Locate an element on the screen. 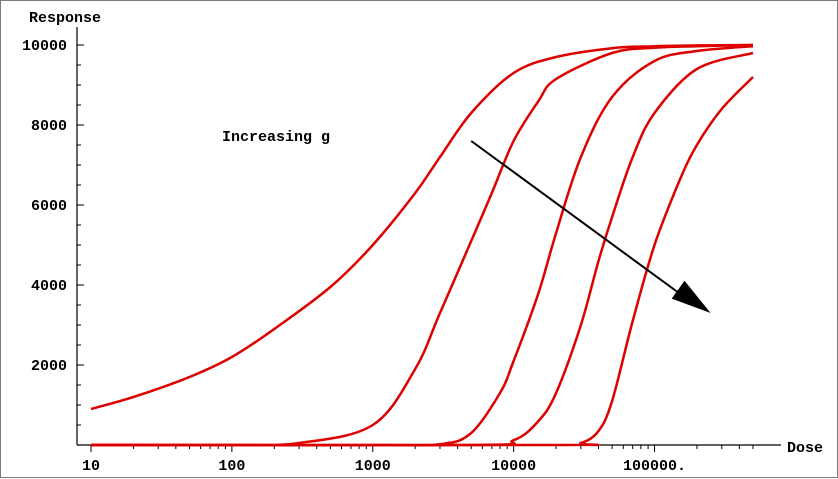 This screenshot has width=838, height=479. increasing-g-arrow is located at coordinates (582, 222).